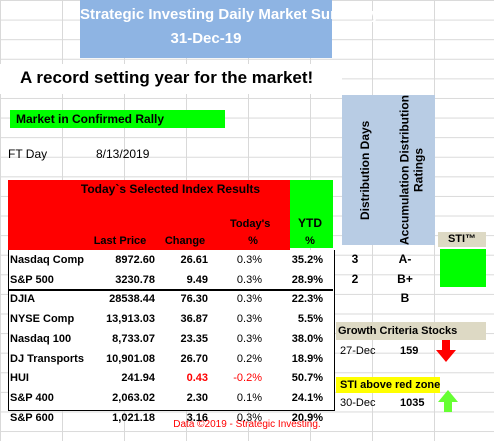 The image size is (494, 441). Describe the element at coordinates (19, 378) in the screenshot. I see `index-name: HUI` at that location.